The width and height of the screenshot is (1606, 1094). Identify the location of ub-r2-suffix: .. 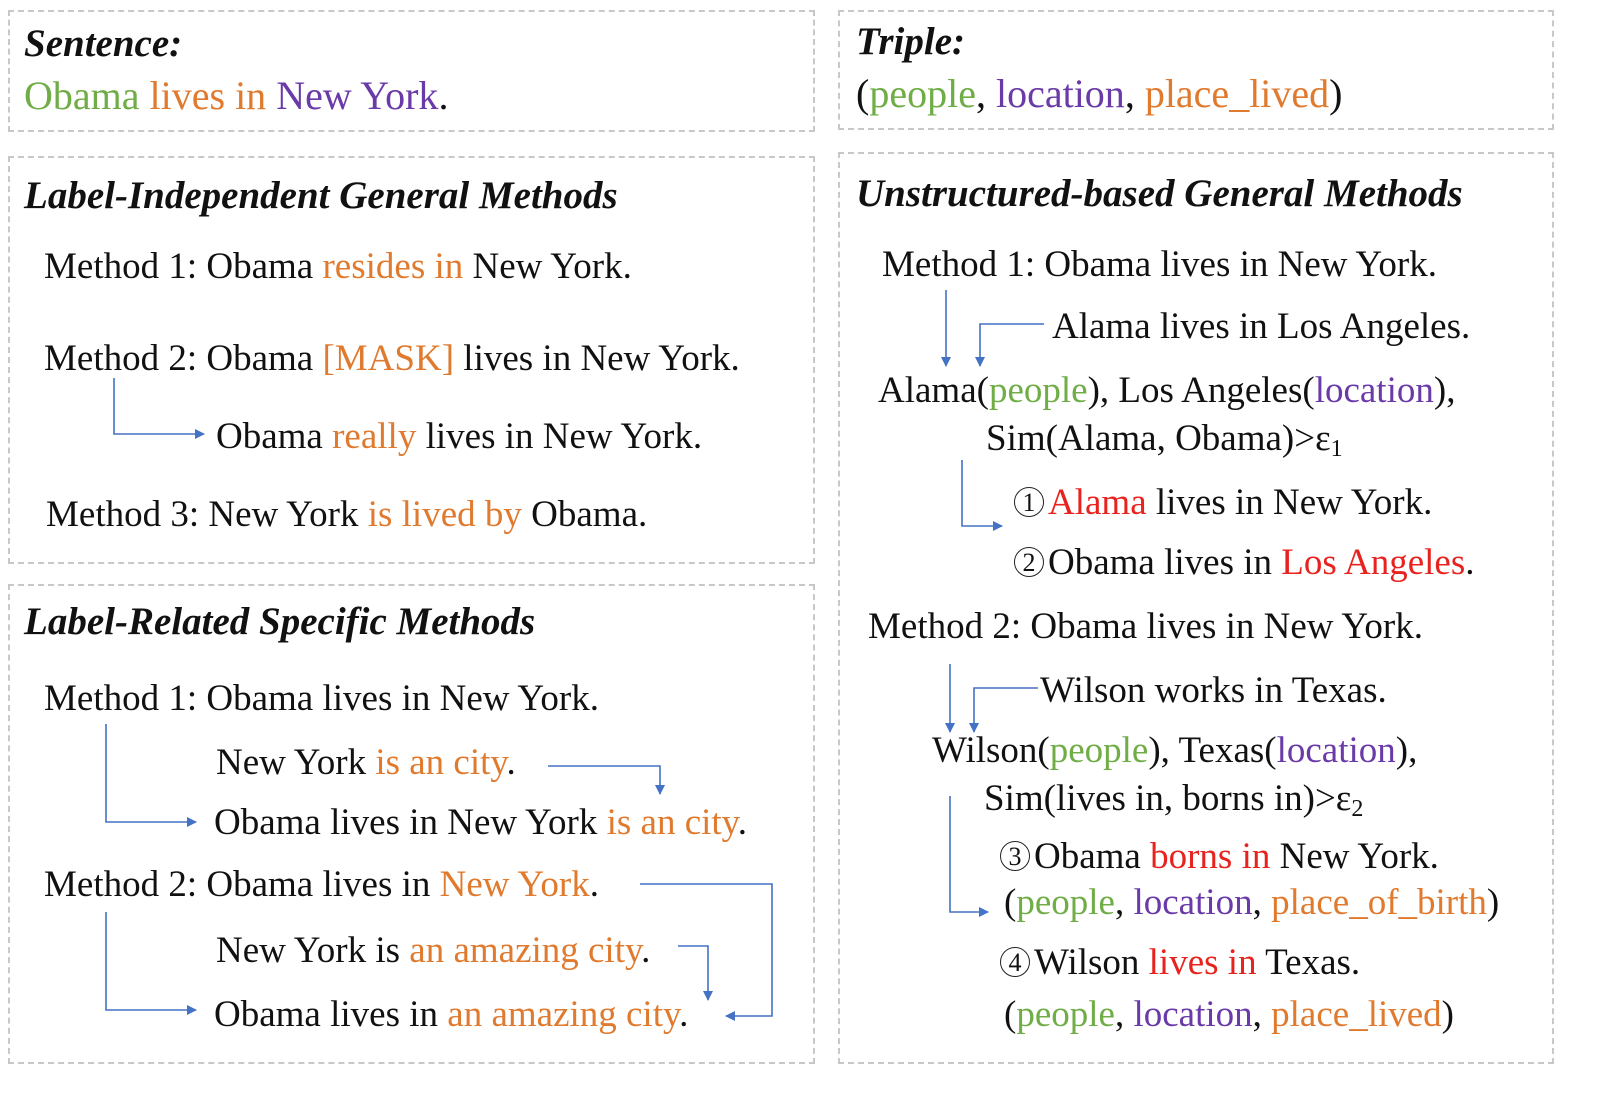
(1470, 562).